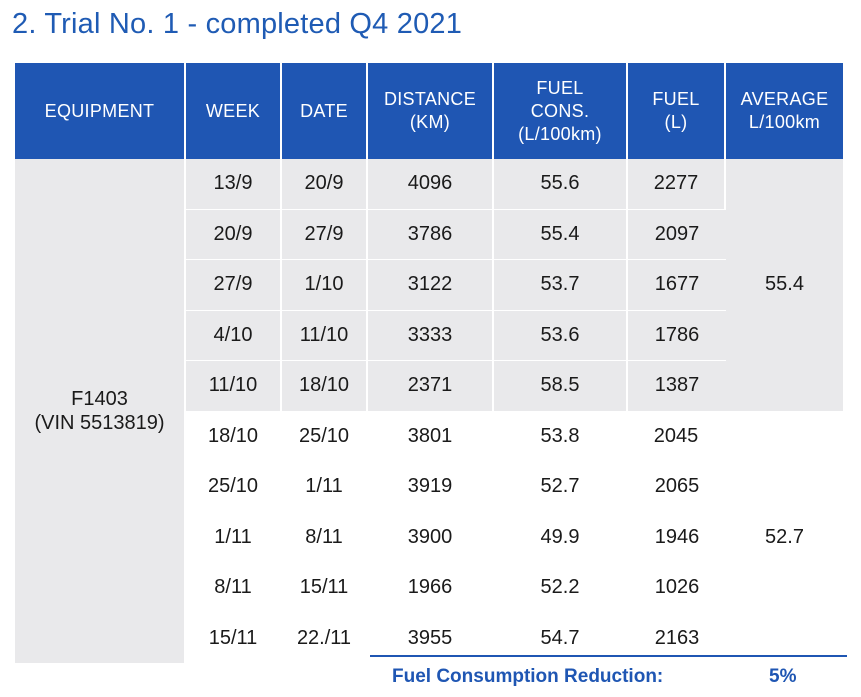 The height and width of the screenshot is (697, 861). Describe the element at coordinates (234, 487) in the screenshot. I see `cell-week: 25/10` at that location.